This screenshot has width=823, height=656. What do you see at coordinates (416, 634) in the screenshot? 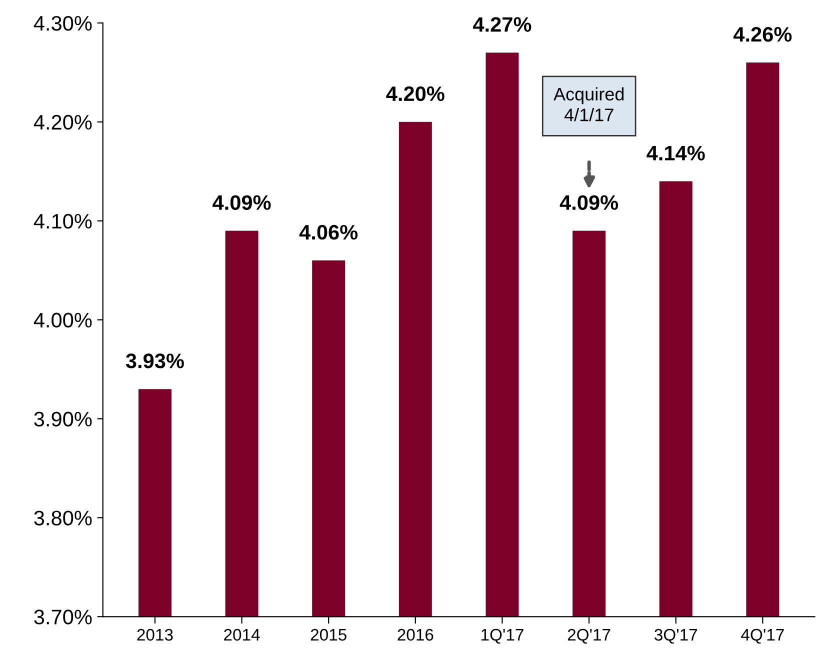
I see `x-tick-label: 2016` at bounding box center [416, 634].